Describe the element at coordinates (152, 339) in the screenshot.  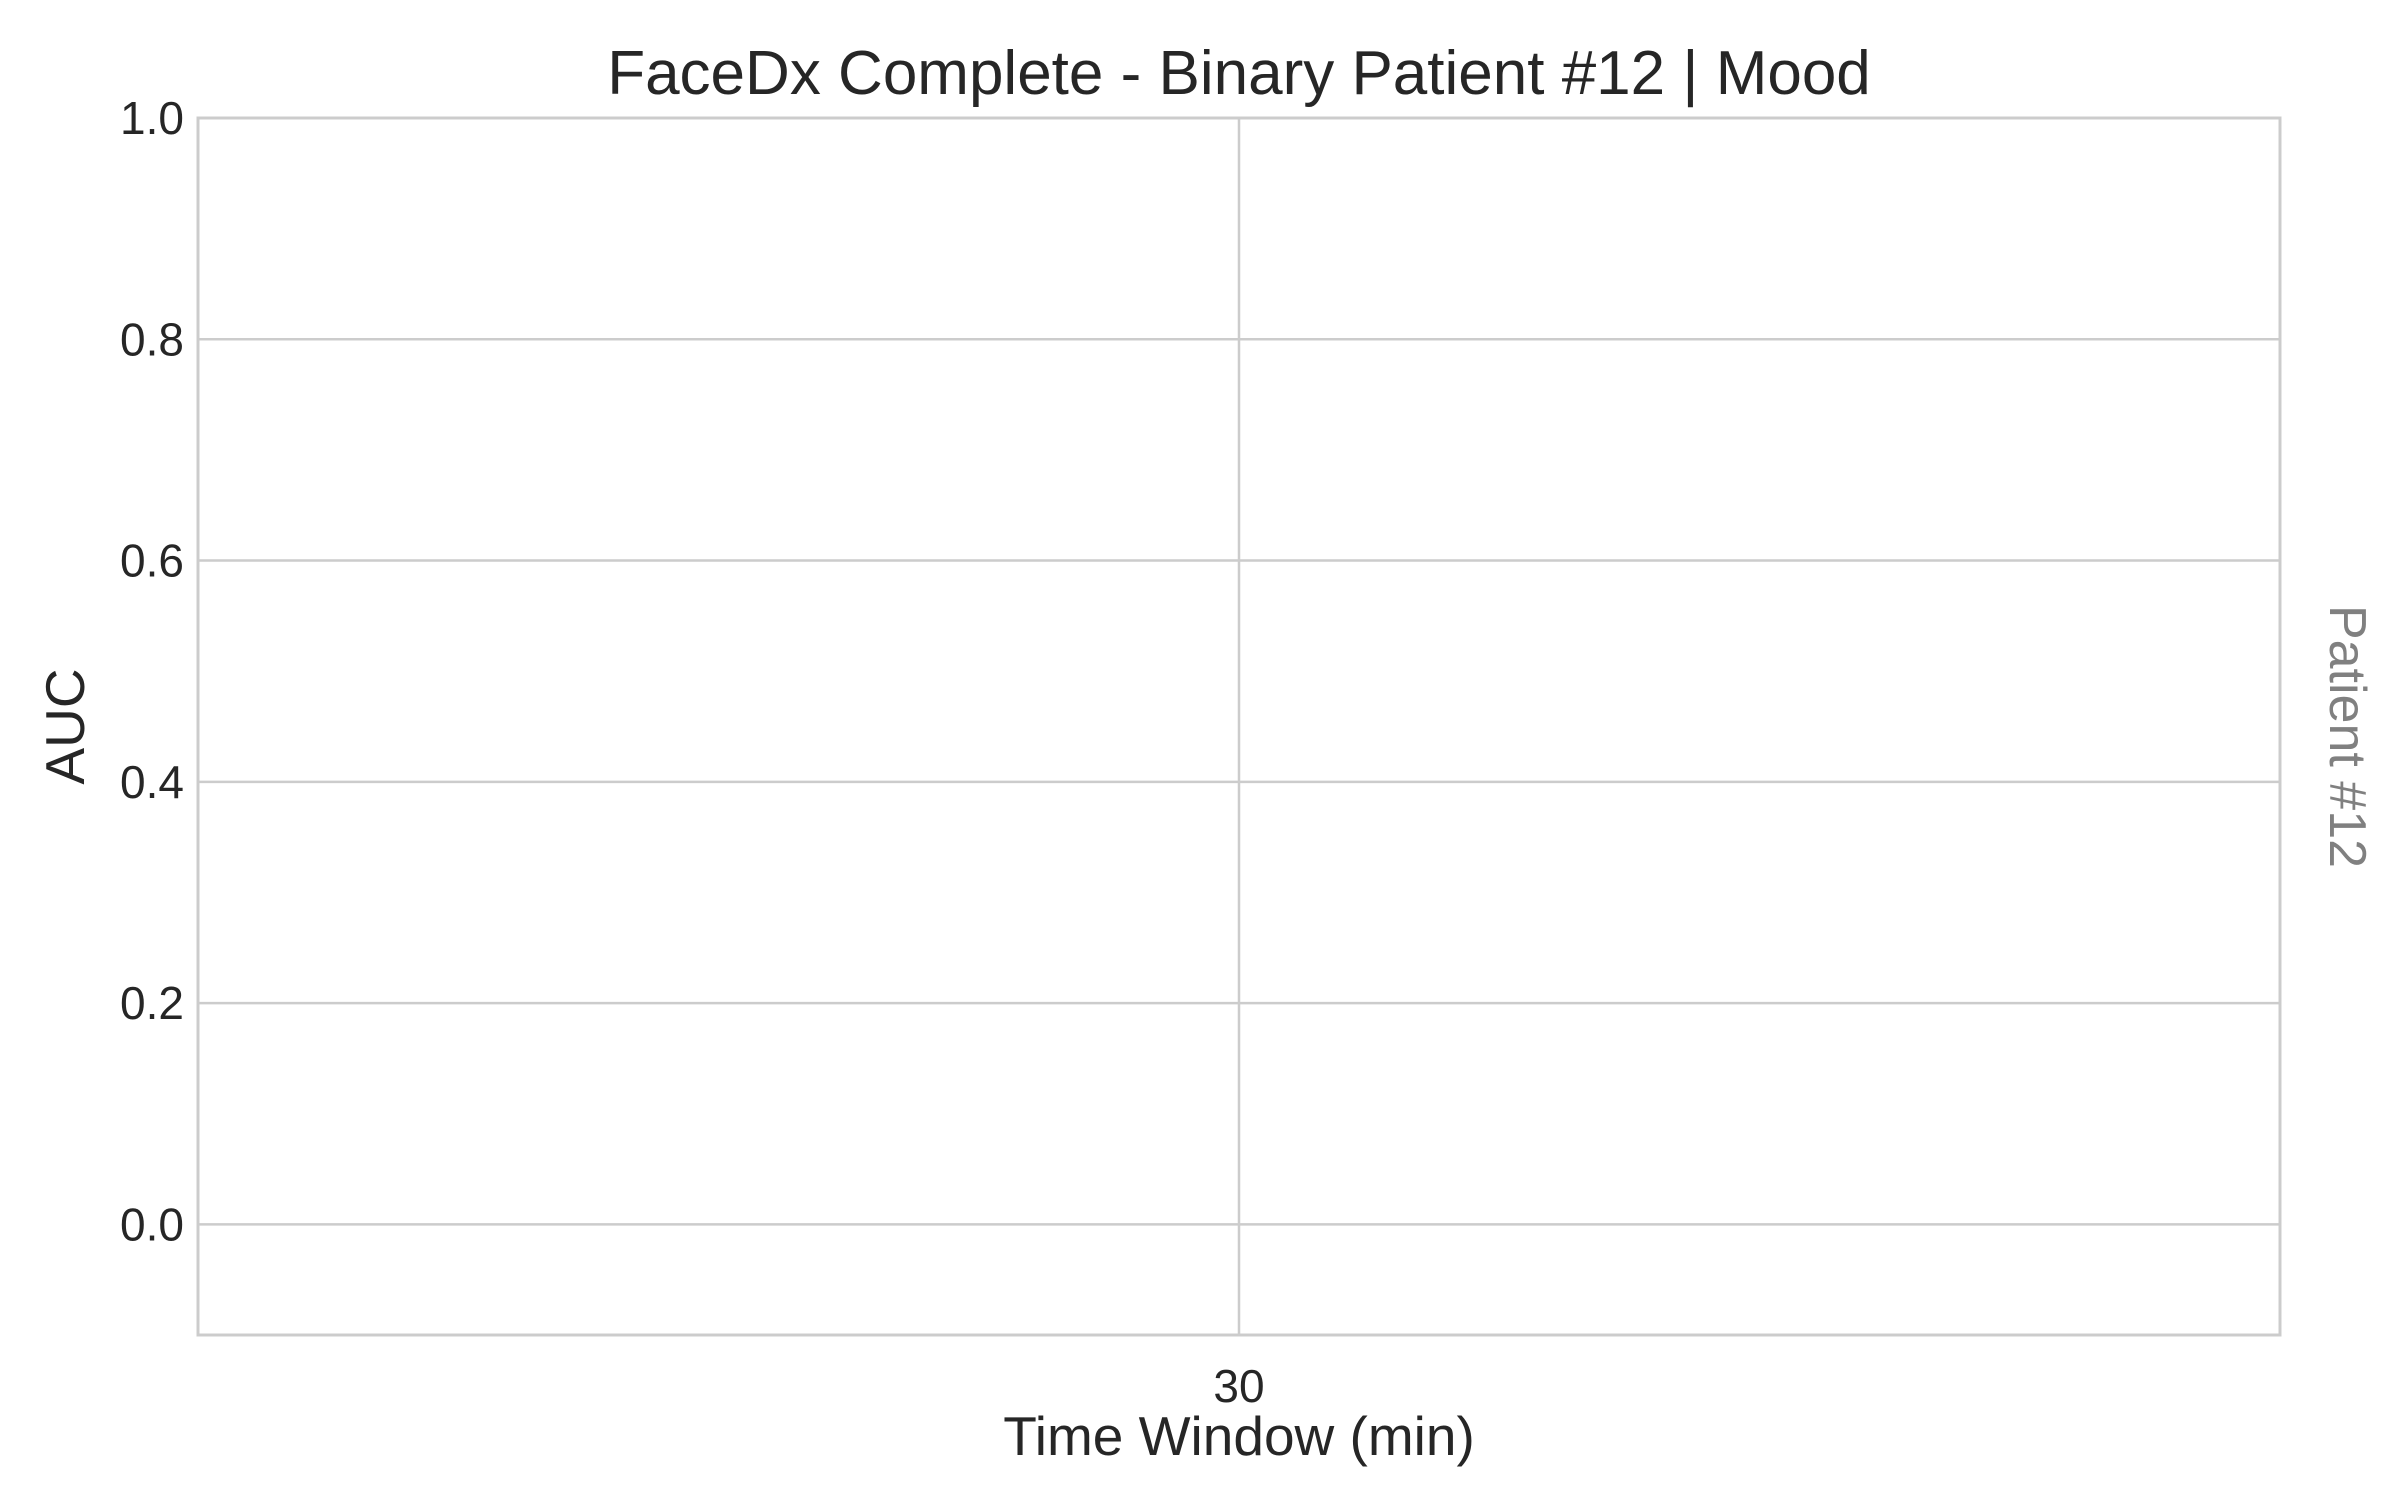
I see `y-tick-label: 0.8` at that location.